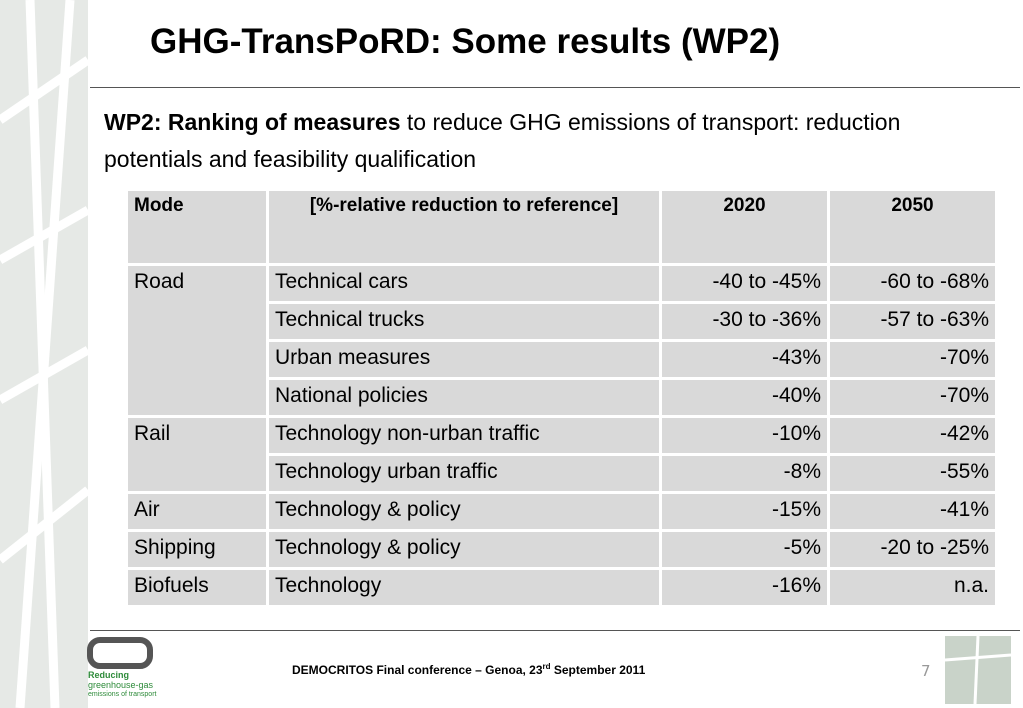 This screenshot has width=1023, height=708. What do you see at coordinates (598, 670) in the screenshot?
I see `footer-text: September 2011` at bounding box center [598, 670].